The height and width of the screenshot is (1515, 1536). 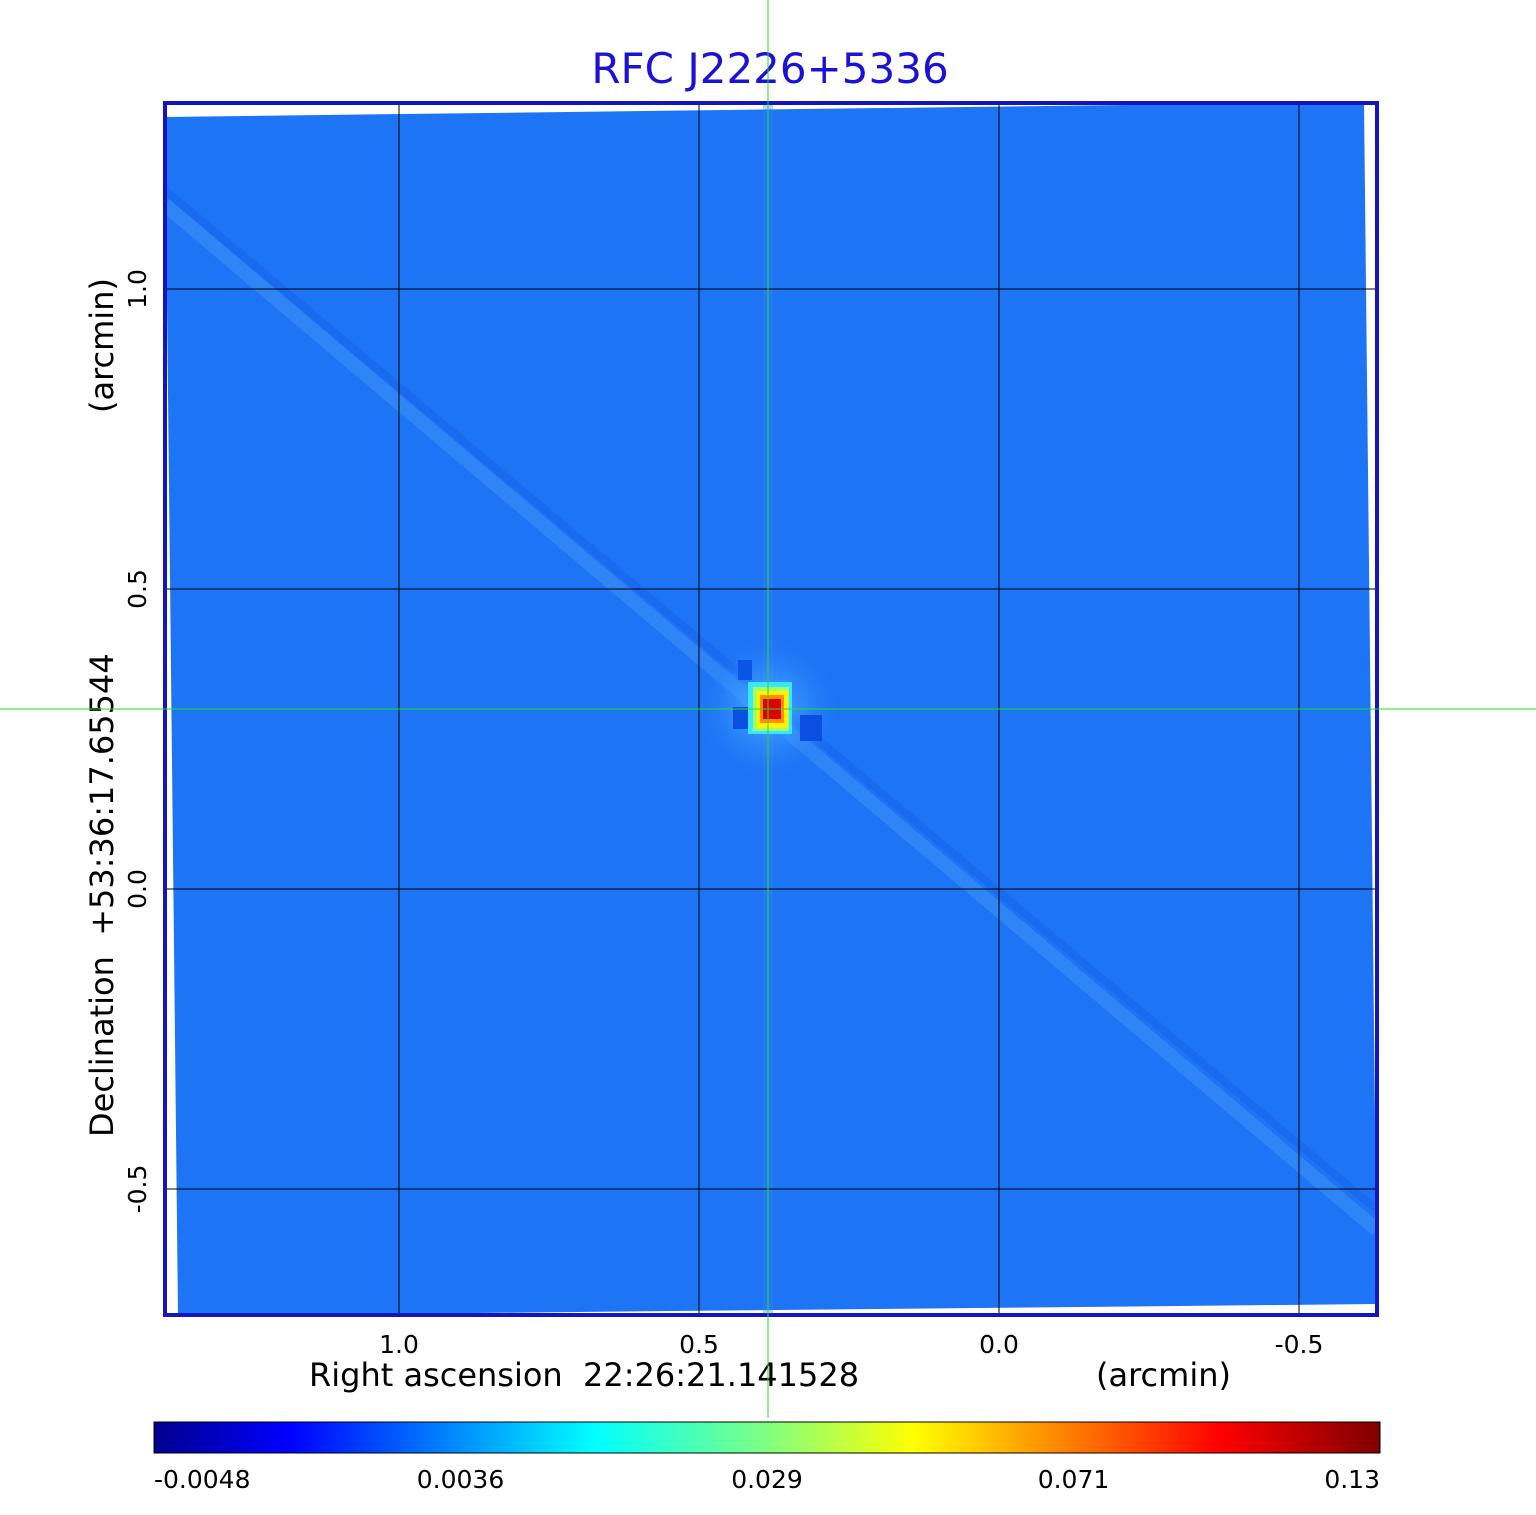 I want to click on colorbar-label: 0.029, so click(x=767, y=1479).